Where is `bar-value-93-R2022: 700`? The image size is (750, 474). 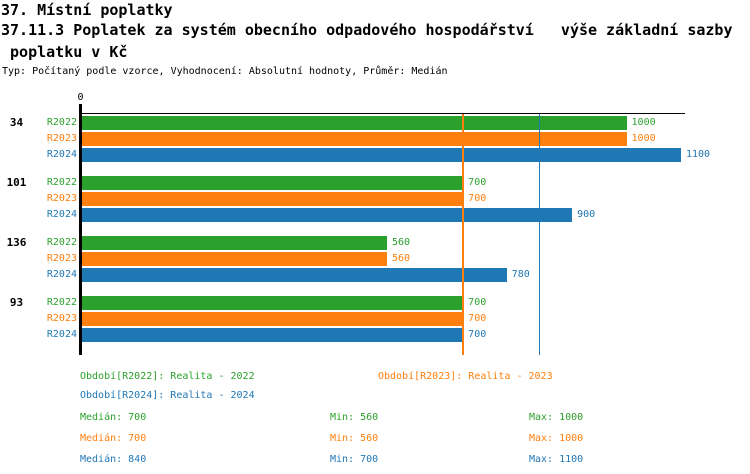 bar-value-93-R2022: 700 is located at coordinates (477, 302).